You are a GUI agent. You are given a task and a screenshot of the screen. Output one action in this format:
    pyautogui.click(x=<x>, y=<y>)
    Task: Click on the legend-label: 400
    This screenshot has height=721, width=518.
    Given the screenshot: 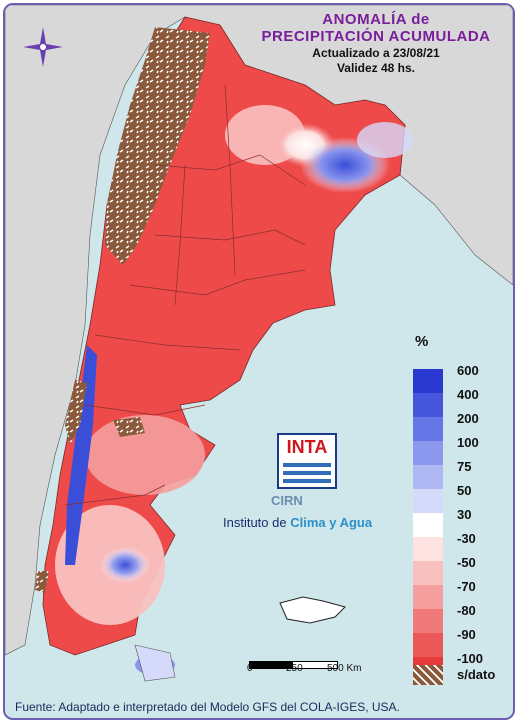 What is the action you would take?
    pyautogui.click(x=468, y=394)
    